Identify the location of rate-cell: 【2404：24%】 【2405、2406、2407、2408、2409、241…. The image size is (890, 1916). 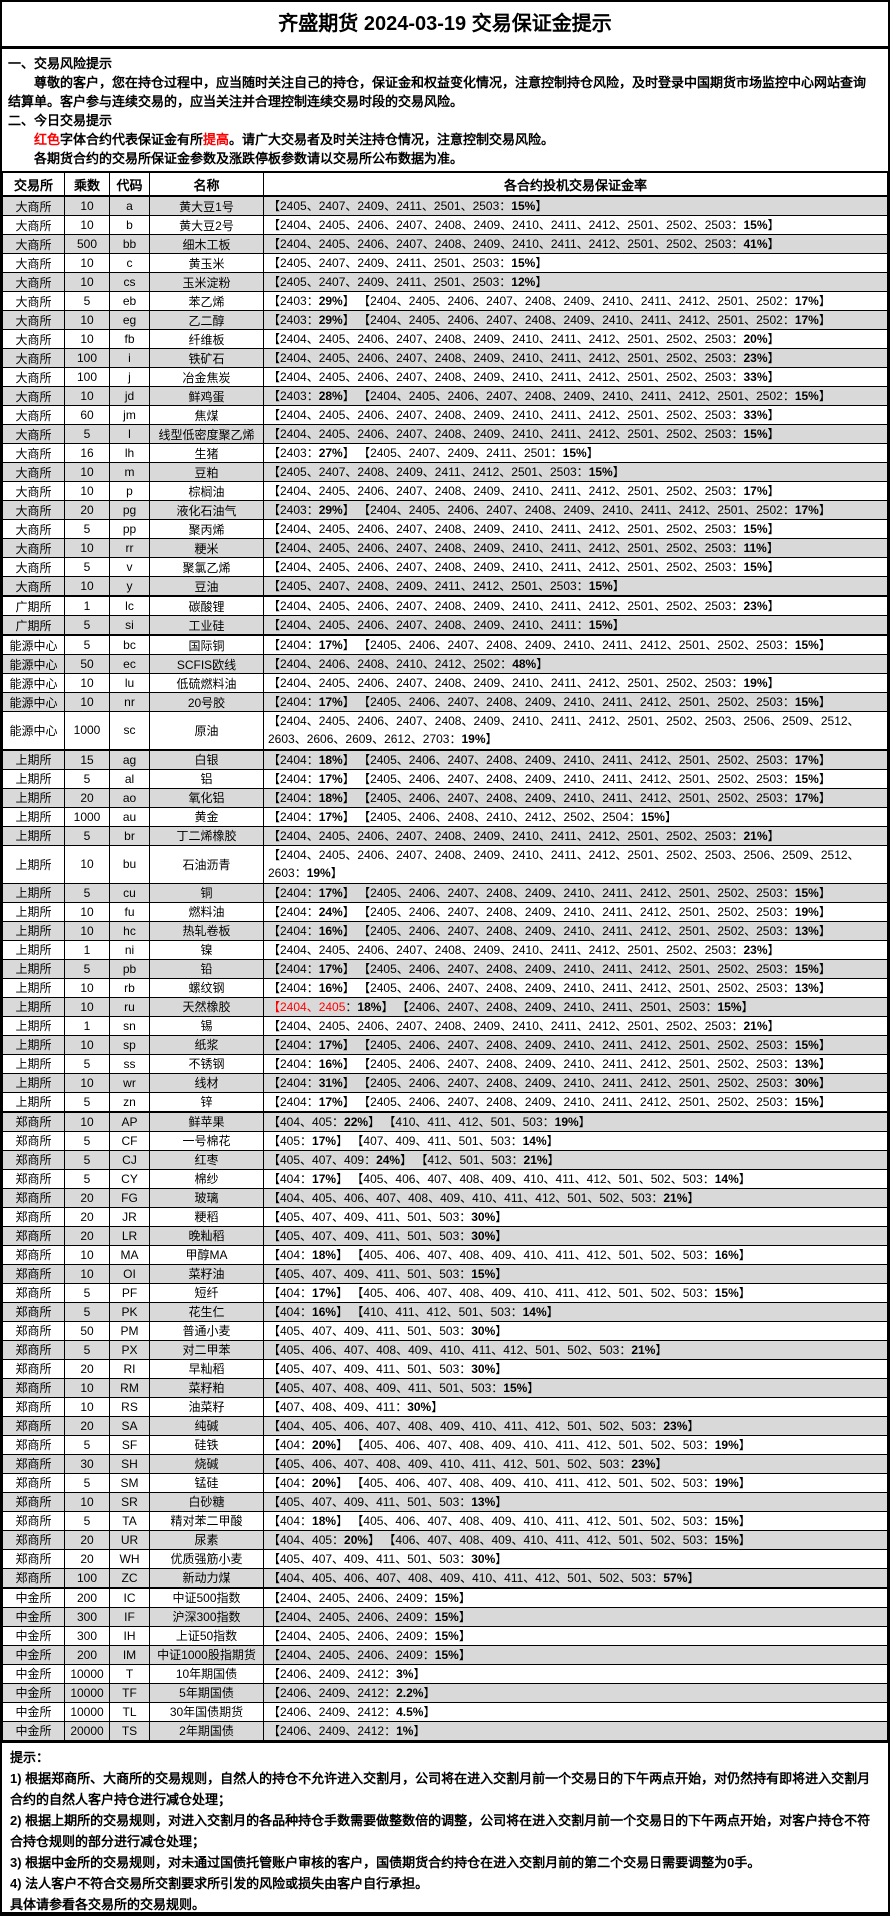
(575, 911).